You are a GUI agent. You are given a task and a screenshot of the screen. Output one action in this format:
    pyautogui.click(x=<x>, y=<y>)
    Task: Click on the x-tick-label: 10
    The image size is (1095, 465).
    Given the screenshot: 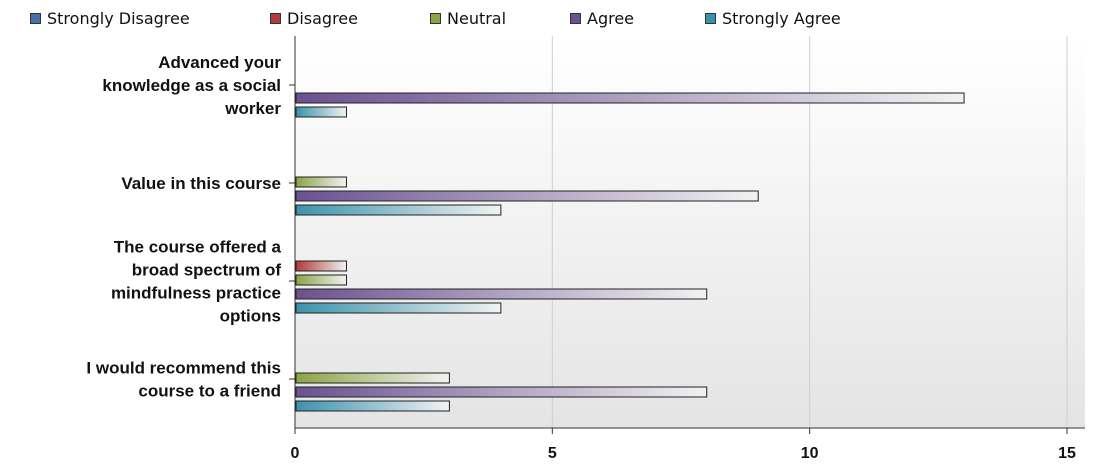 What is the action you would take?
    pyautogui.click(x=810, y=453)
    